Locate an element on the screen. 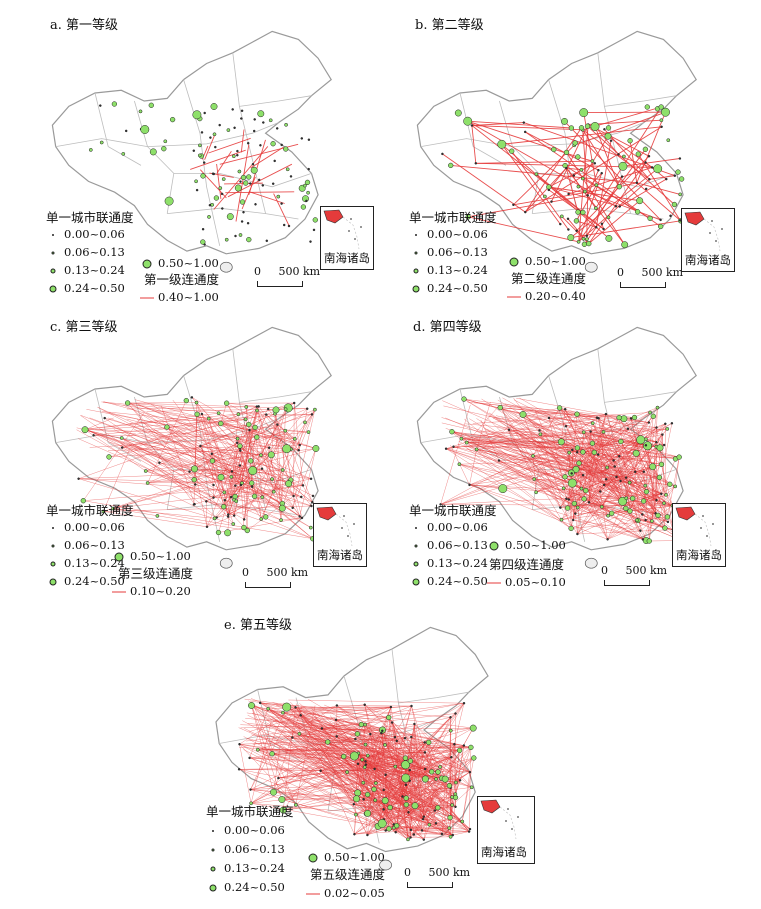  legend-row: 0.00~0.06 is located at coordinates (85, 234).